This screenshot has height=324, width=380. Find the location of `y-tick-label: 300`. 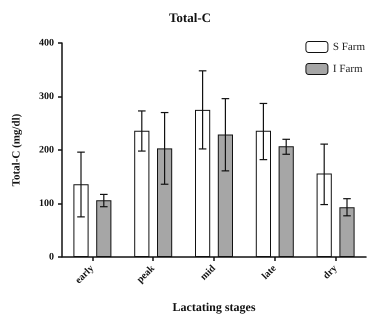

y-tick-label: 300 is located at coordinates (46, 96).